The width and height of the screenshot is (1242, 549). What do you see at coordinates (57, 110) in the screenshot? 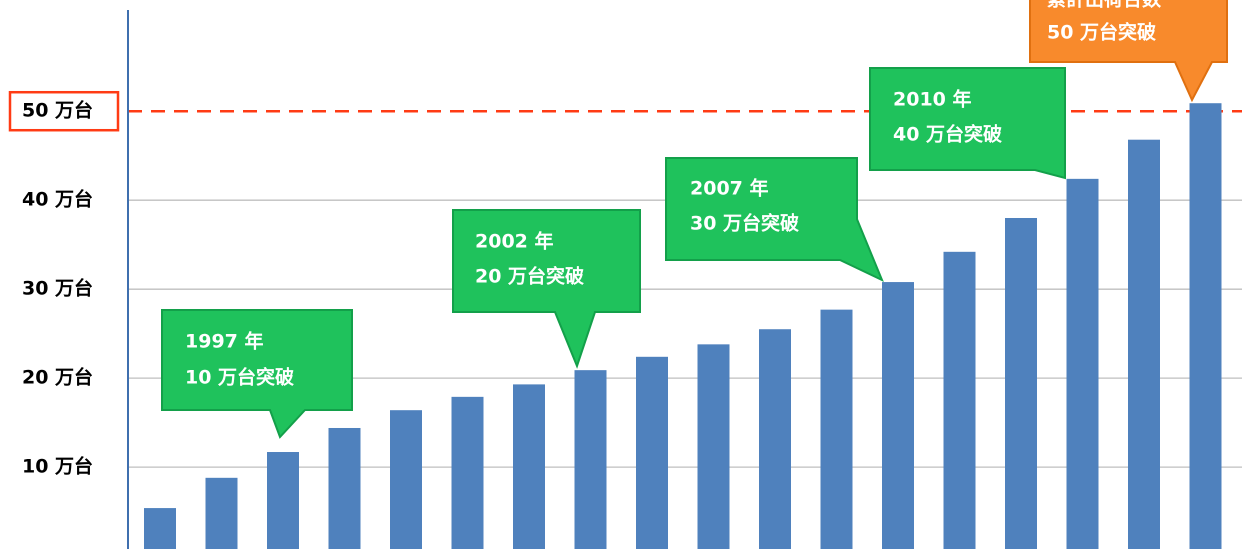
I see `y-tick-label: 50 万台` at bounding box center [57, 110].